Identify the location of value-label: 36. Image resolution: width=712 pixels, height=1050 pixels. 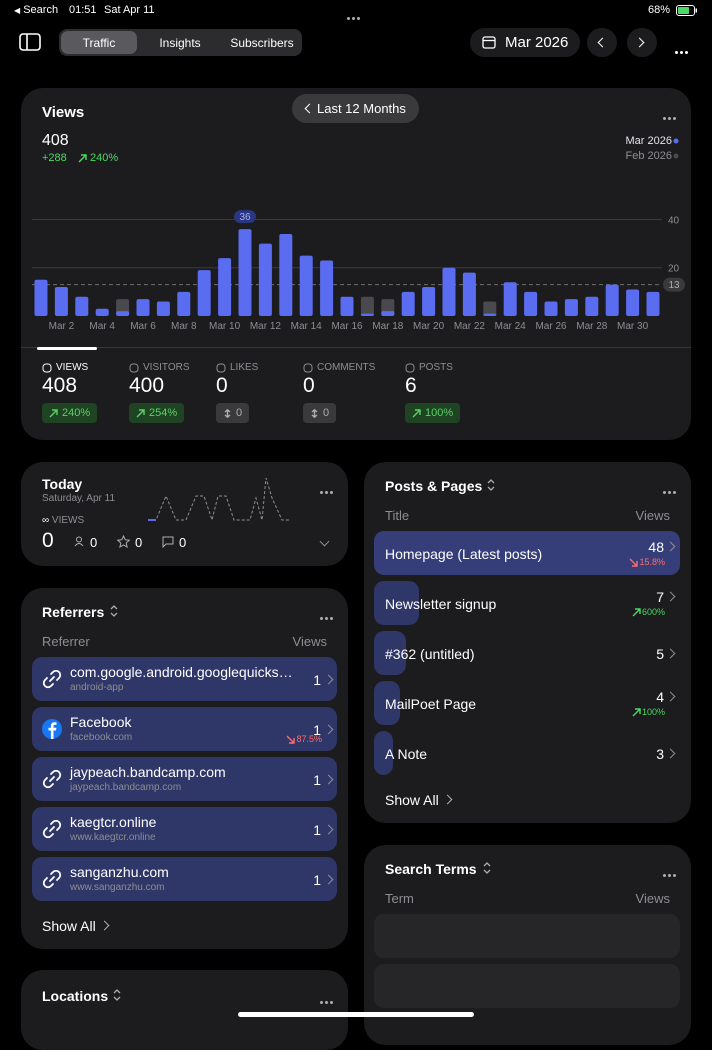
(245, 217).